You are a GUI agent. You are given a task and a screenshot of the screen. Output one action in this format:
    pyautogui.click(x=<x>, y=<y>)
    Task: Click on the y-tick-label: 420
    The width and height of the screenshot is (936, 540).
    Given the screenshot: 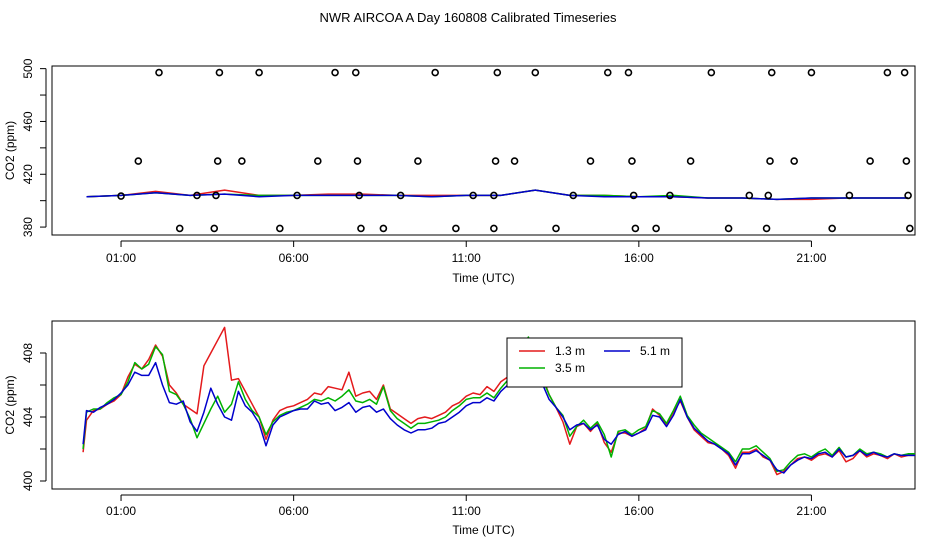 What is the action you would take?
    pyautogui.click(x=28, y=174)
    